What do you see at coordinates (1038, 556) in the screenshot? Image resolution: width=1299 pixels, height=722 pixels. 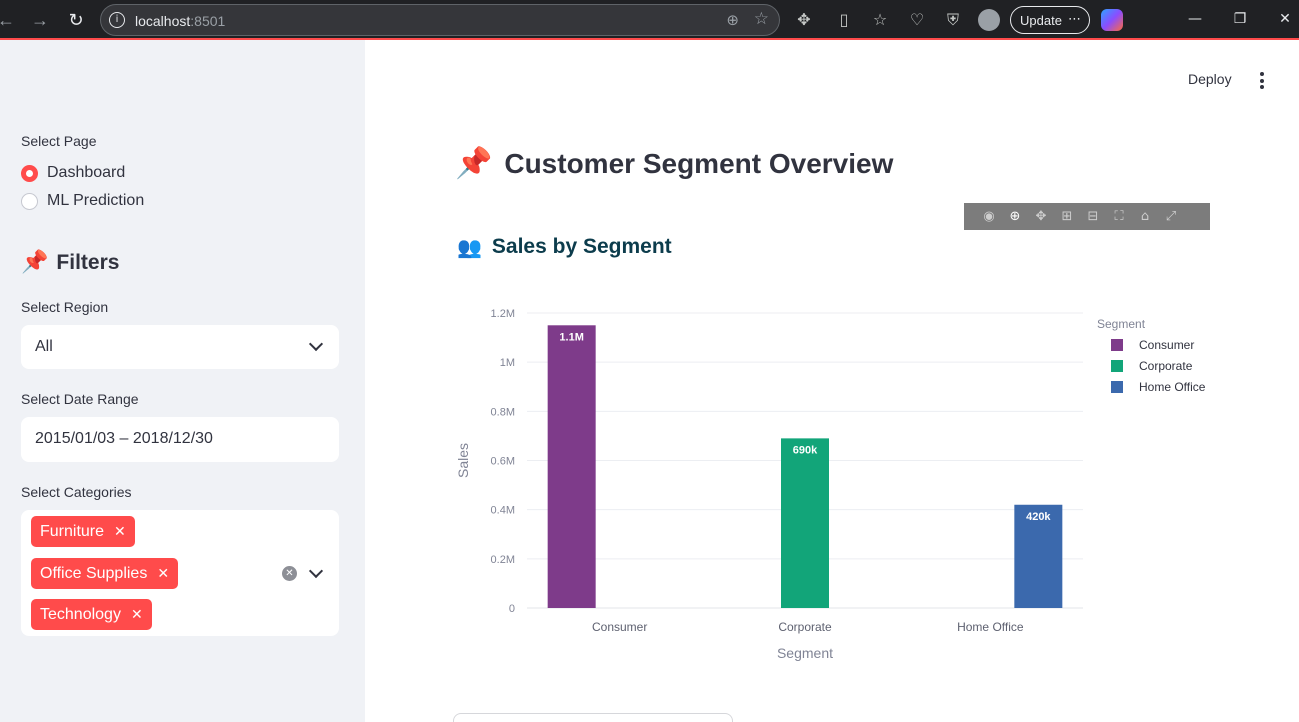 I see `bar-home-office` at bounding box center [1038, 556].